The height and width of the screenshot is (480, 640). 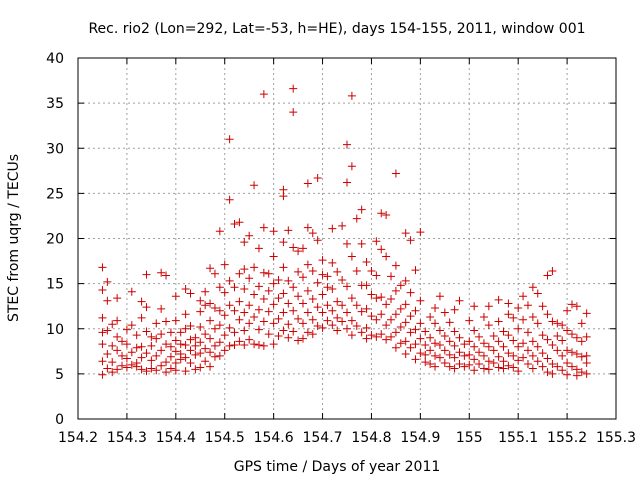 What do you see at coordinates (371, 438) in the screenshot?
I see `x-tick-label: 154.8` at bounding box center [371, 438].